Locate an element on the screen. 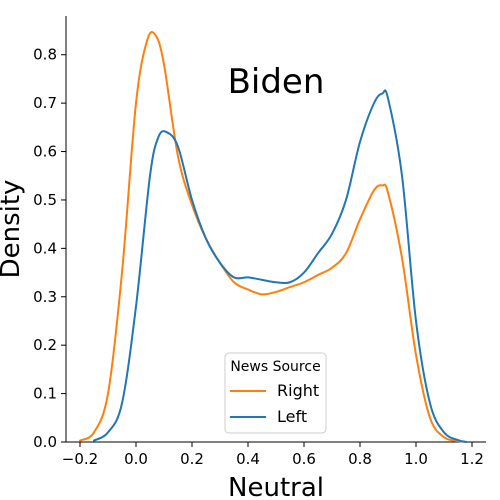 The width and height of the screenshot is (500, 500). y-tick-label: 0.7 is located at coordinates (45, 103).